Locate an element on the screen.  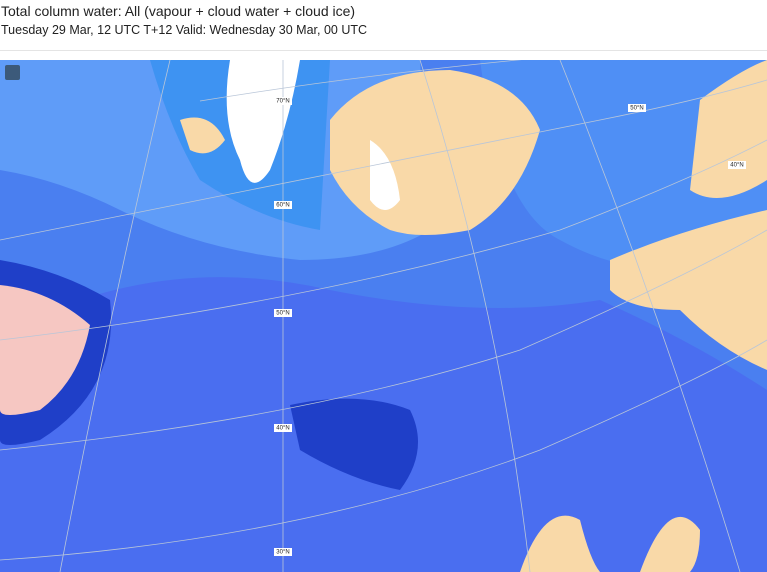
land-east is located at coordinates (728, 129).